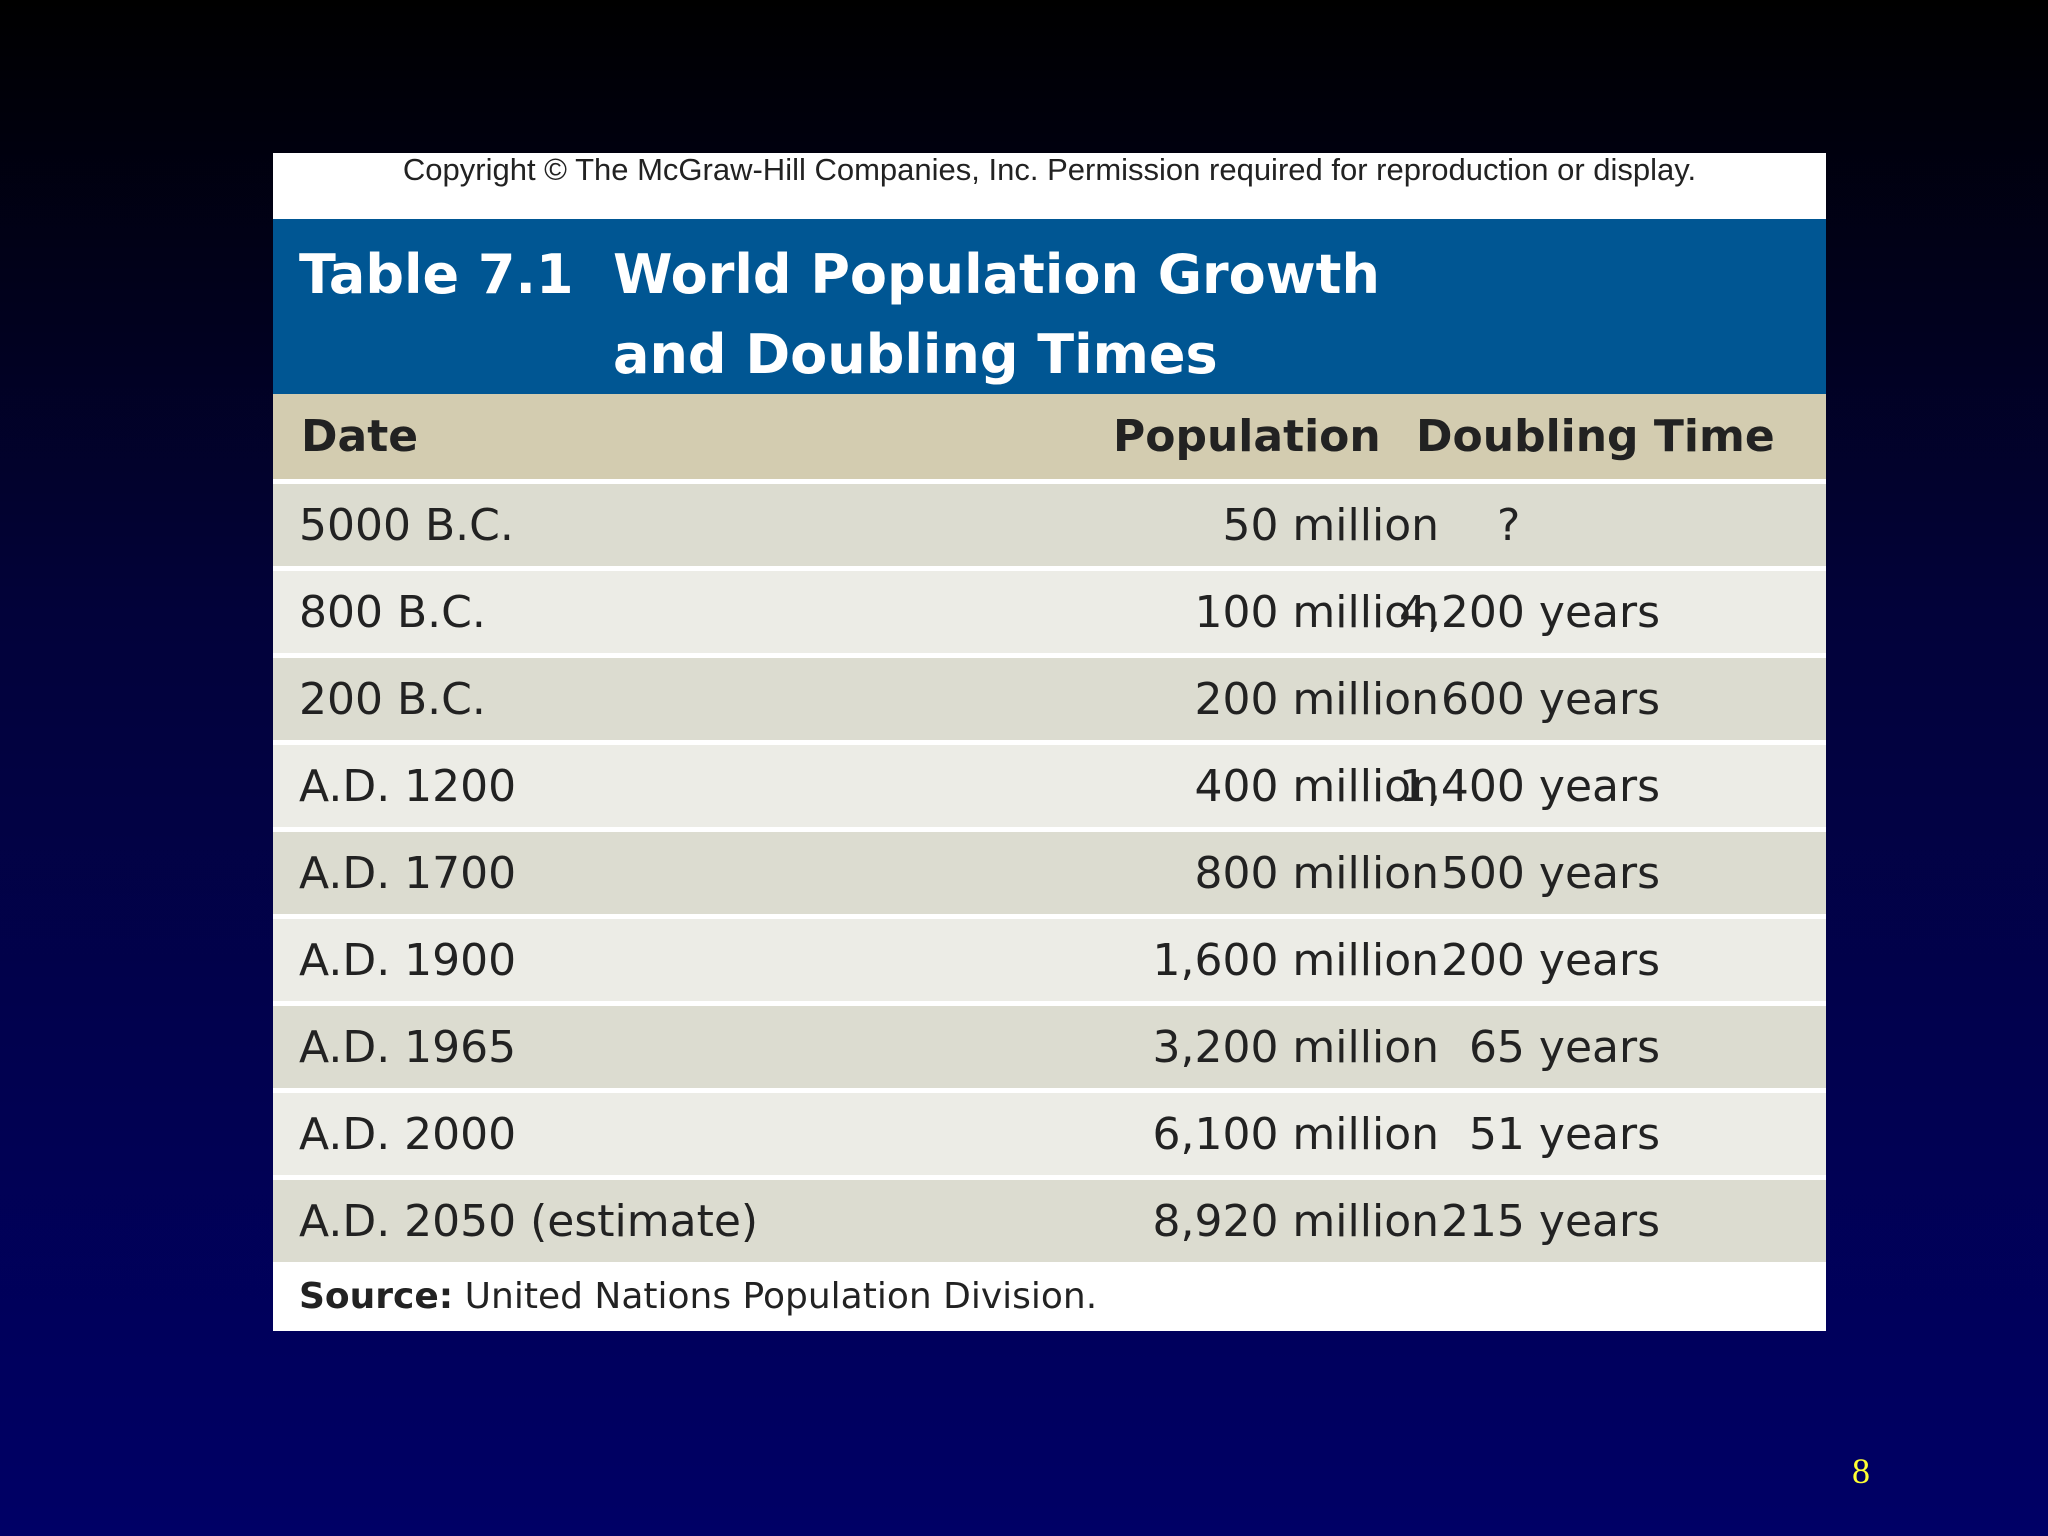 The height and width of the screenshot is (1536, 2048). I want to click on table-row: 800 B.C. 100 million 4,200 years, so click(1049, 609).